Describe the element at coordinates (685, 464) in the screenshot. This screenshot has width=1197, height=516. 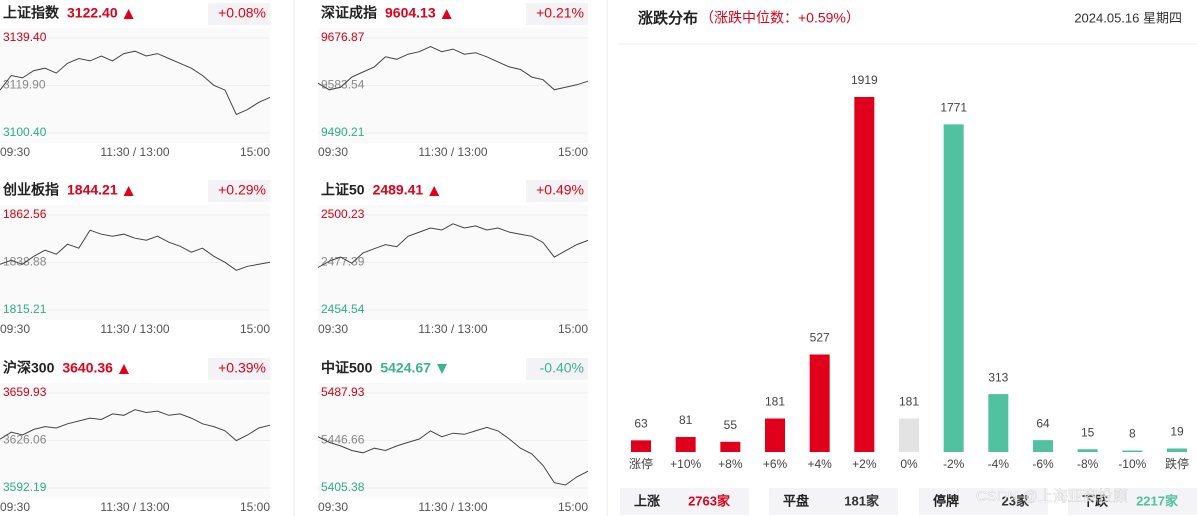
I see `x-tick-label: +10%` at that location.